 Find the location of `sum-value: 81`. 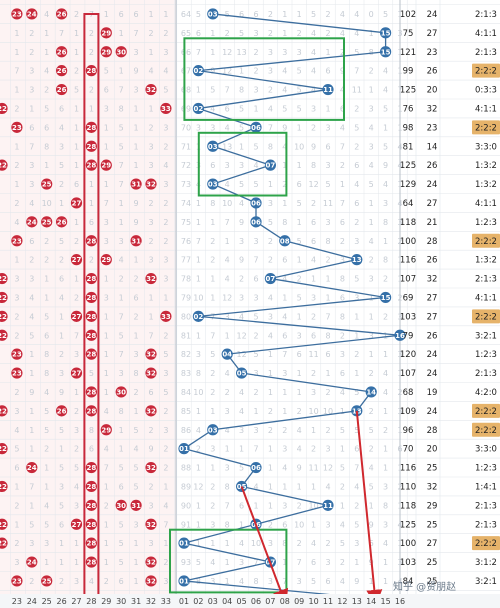

sum-value: 81 is located at coordinates (408, 147).